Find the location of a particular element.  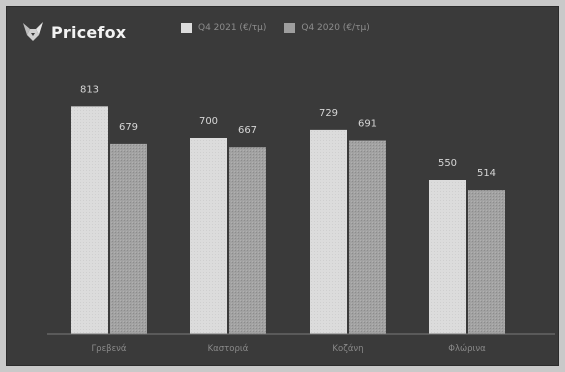

value-label-2021-2: 700 is located at coordinates (208, 121).